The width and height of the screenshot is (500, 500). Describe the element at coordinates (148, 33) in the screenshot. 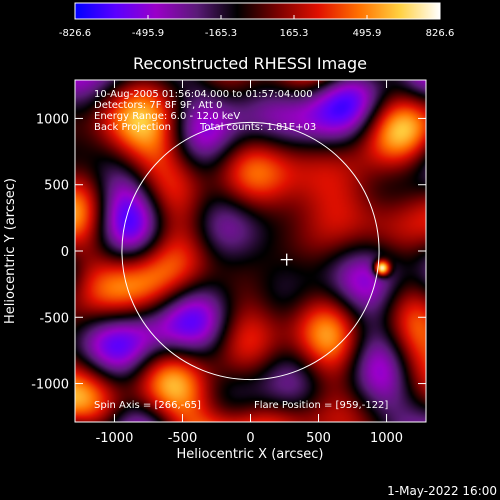

I see `colorbar-tick-label: -495.9` at that location.